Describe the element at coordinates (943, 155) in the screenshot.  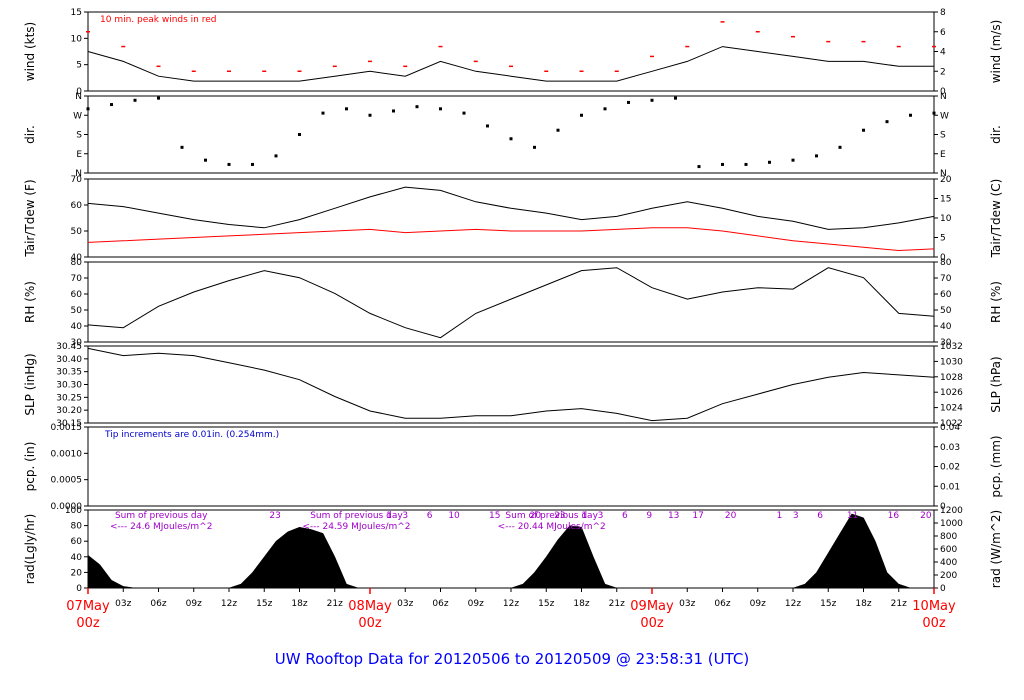
I see `dir-ytick-right-label: E` at that location.